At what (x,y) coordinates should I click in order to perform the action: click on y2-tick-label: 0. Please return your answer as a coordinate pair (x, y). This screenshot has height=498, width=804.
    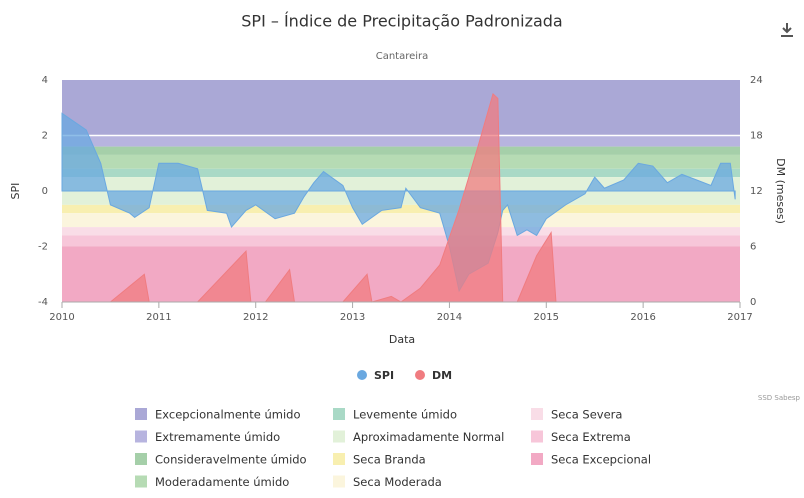
    Looking at the image, I should click on (753, 302).